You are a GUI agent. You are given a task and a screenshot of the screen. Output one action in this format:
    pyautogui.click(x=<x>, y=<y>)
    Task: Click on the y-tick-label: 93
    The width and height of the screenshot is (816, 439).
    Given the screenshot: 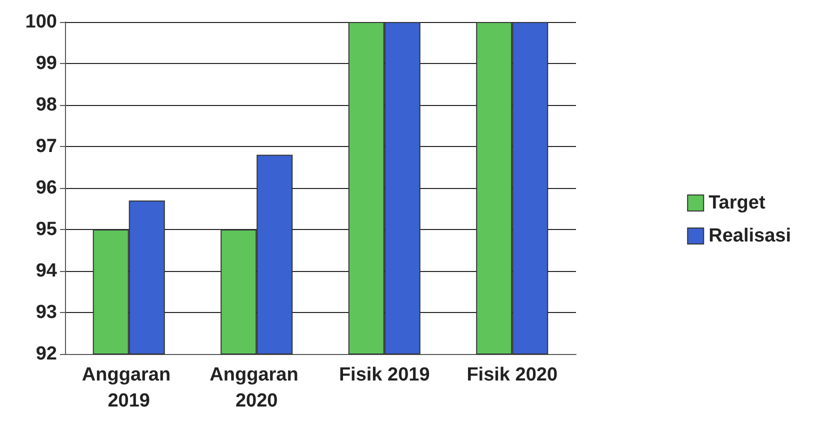 What is the action you would take?
    pyautogui.click(x=46, y=312)
    